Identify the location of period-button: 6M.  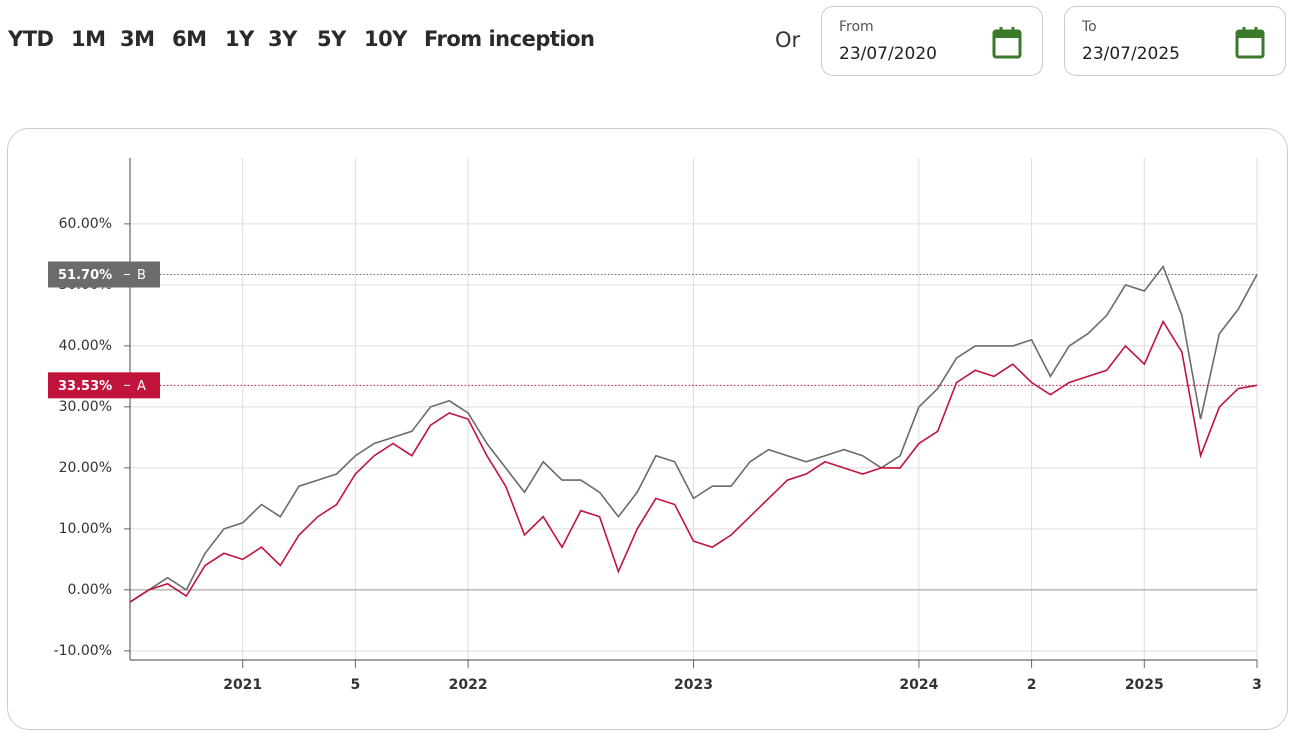
(189, 39).